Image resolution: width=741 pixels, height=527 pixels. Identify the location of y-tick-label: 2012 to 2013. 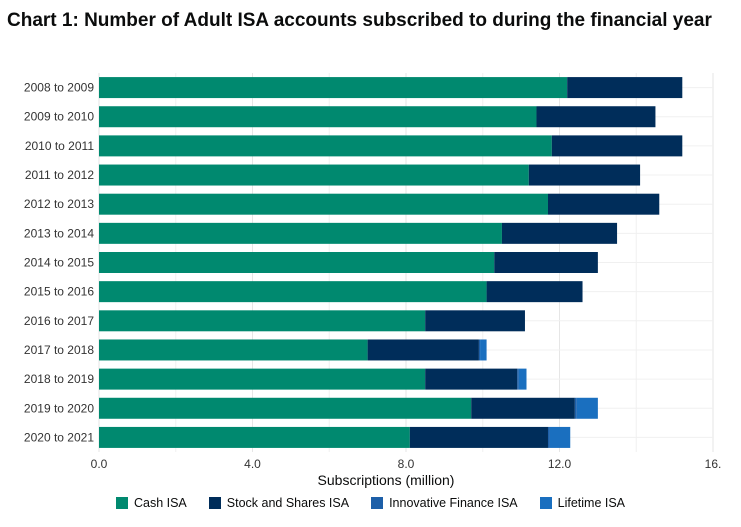
(59, 204).